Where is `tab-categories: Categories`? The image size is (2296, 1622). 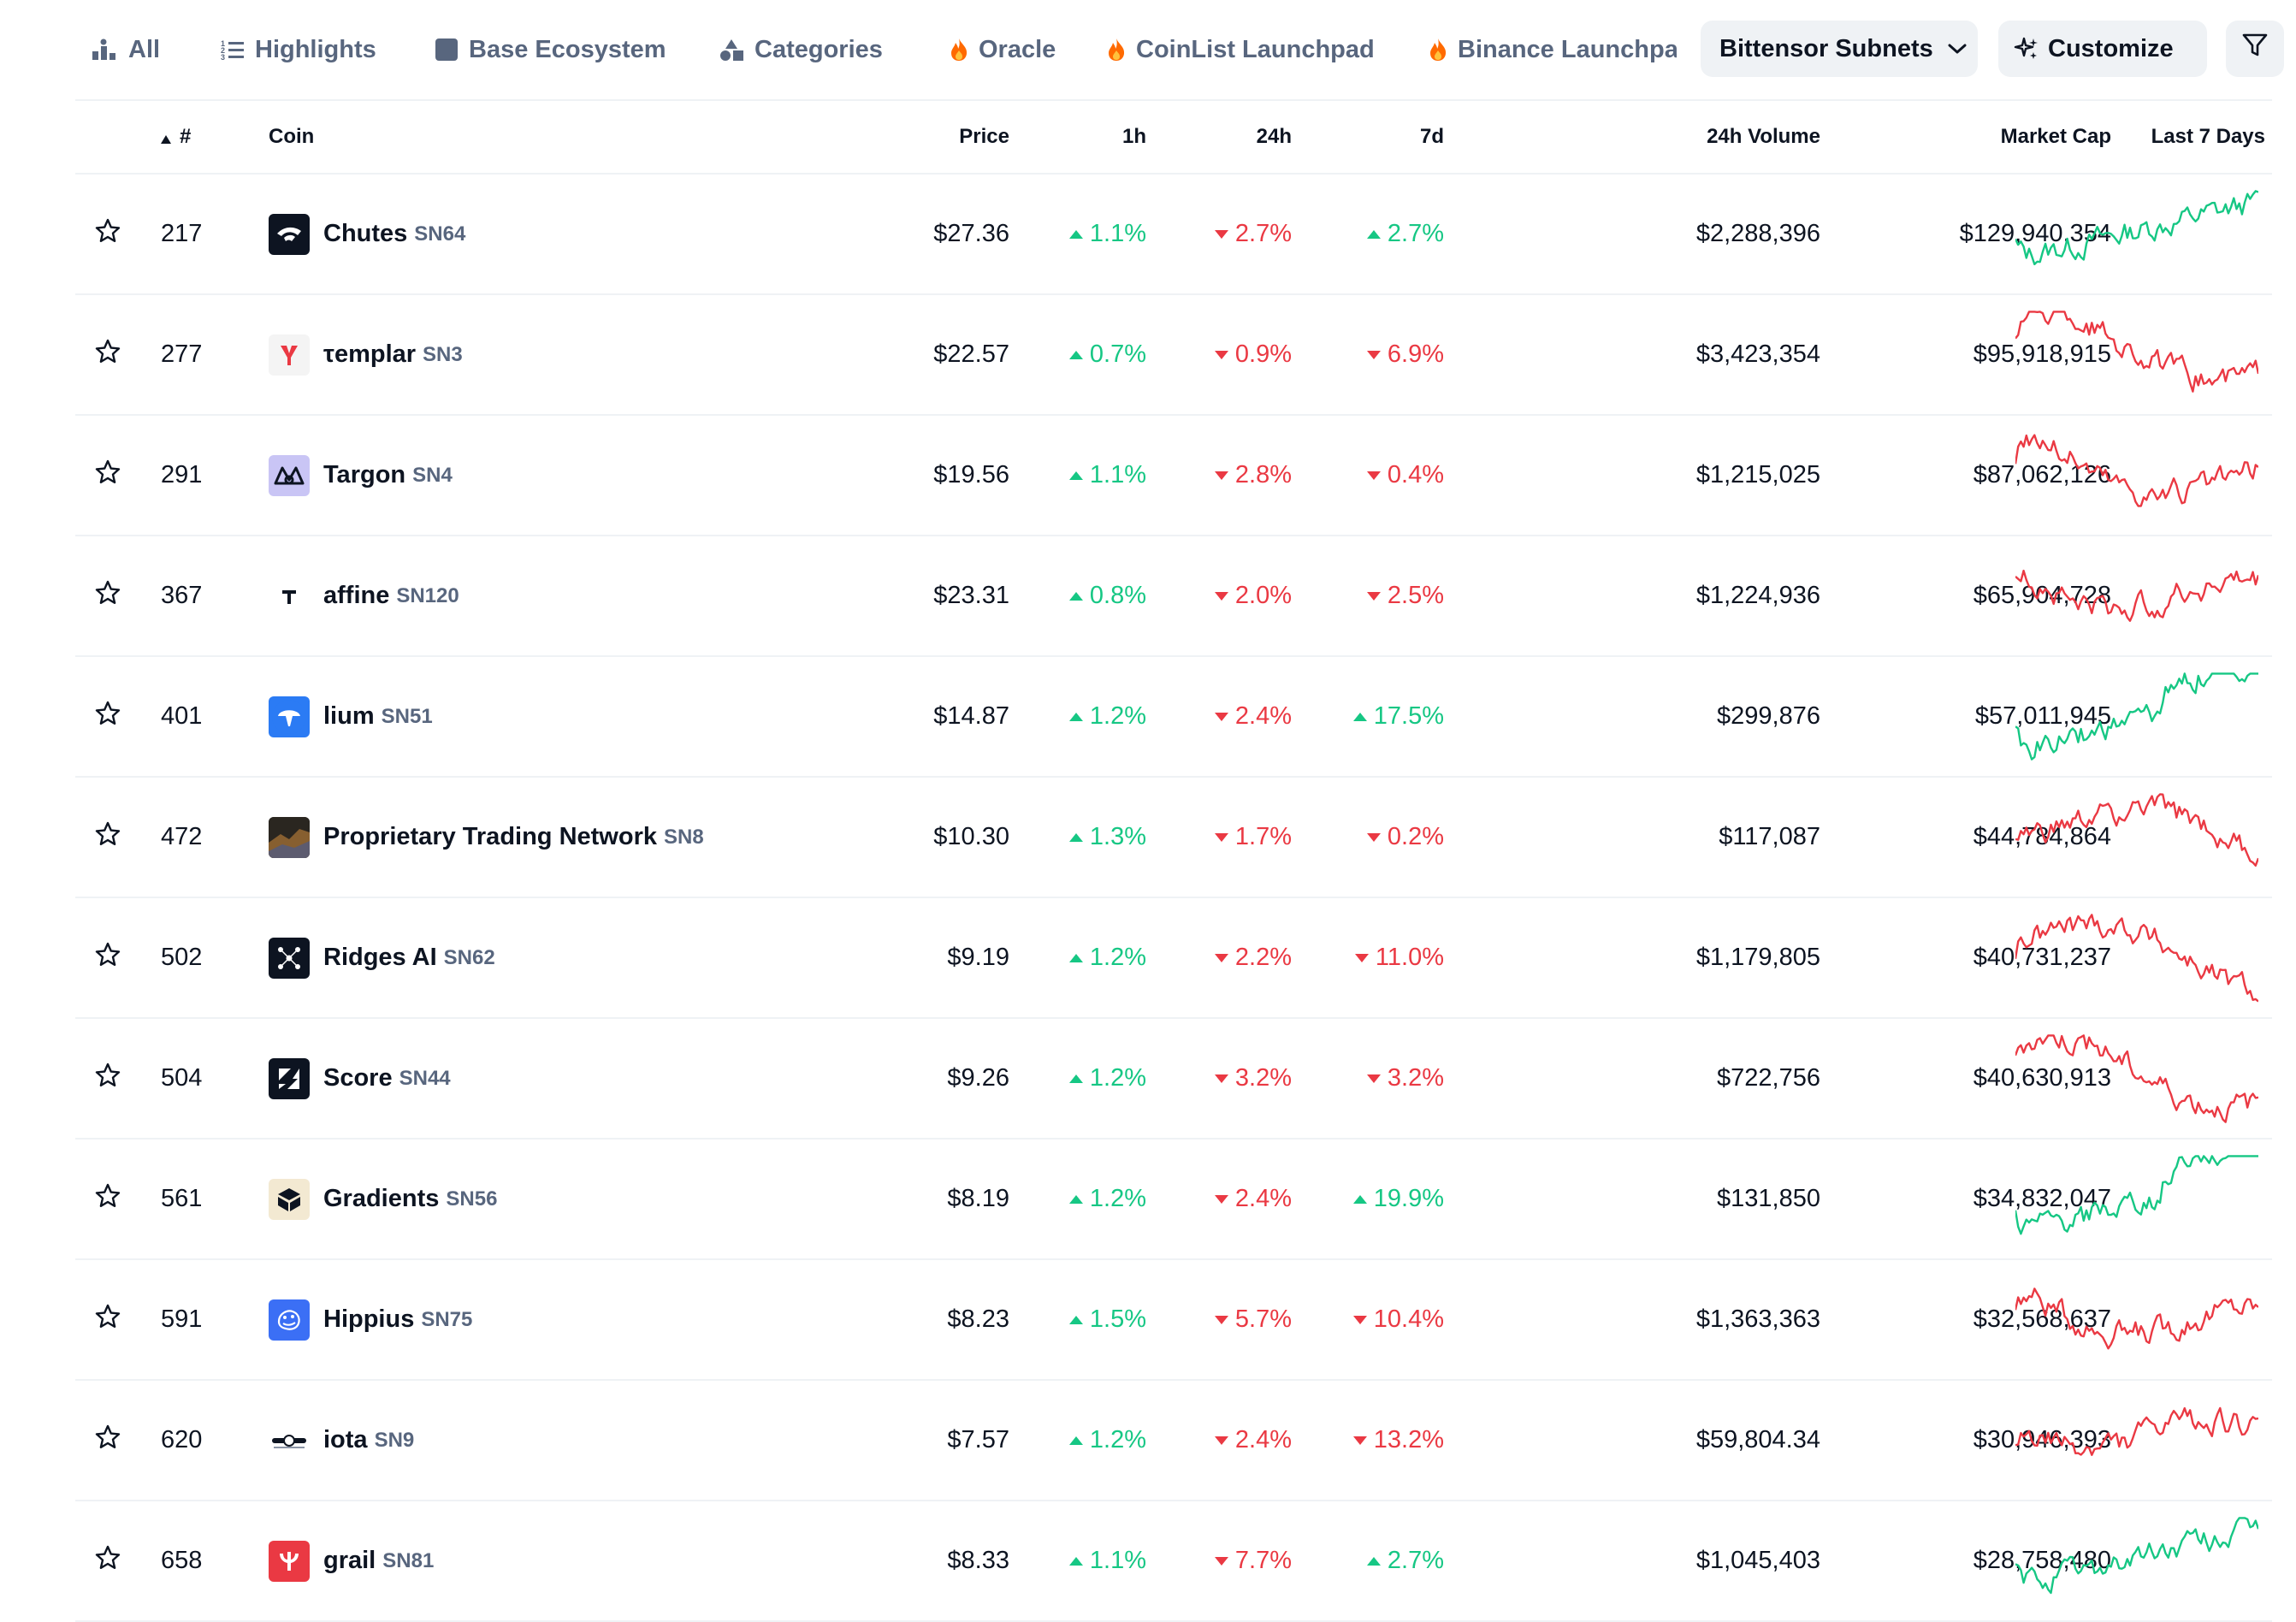 tab-categories: Categories is located at coordinates (801, 50).